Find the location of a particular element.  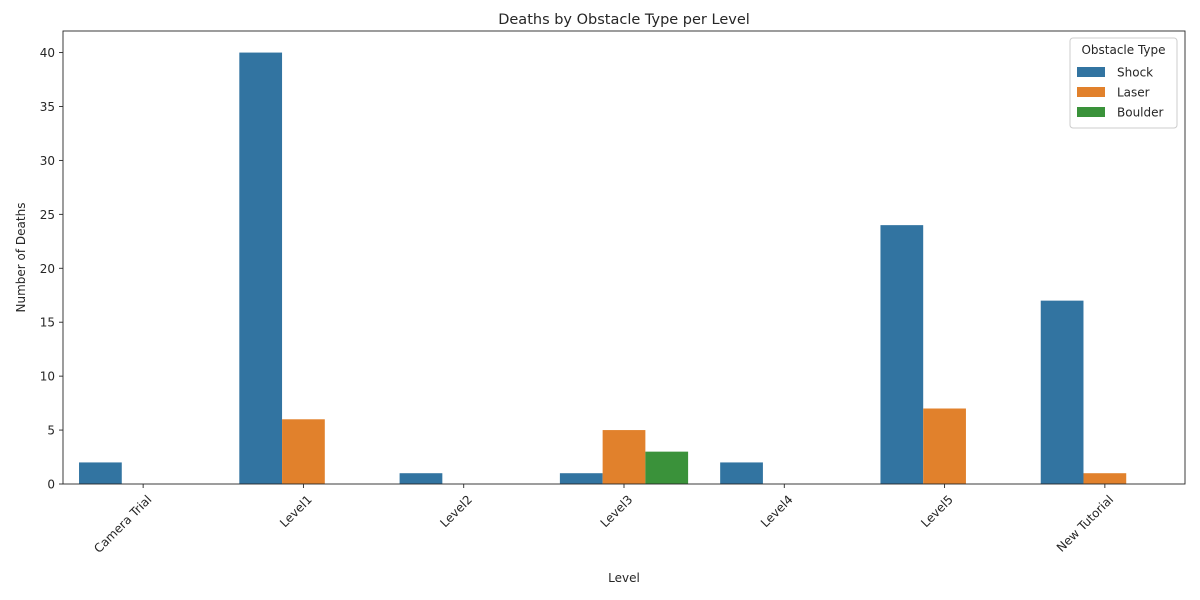

y-tick-label-7: 35 is located at coordinates (47, 107).